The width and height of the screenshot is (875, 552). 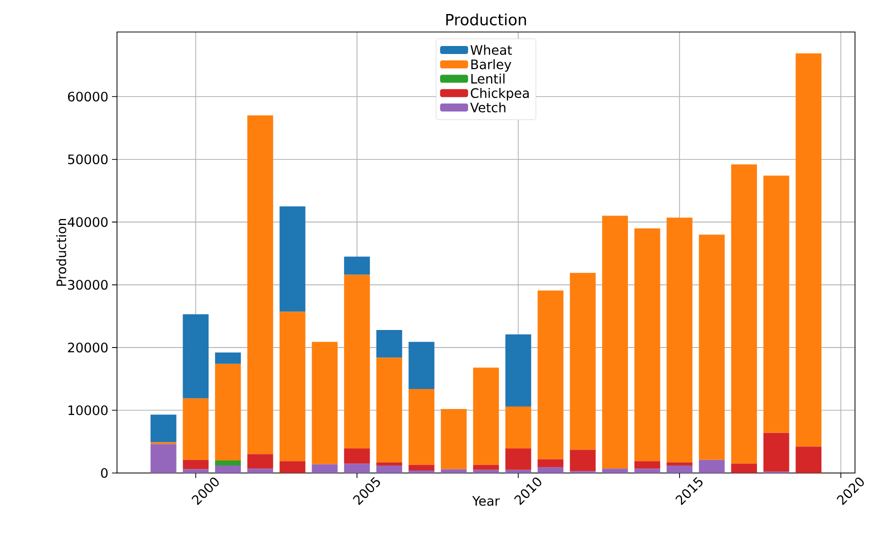 I want to click on legend-label: Chickpea, so click(x=499, y=94).